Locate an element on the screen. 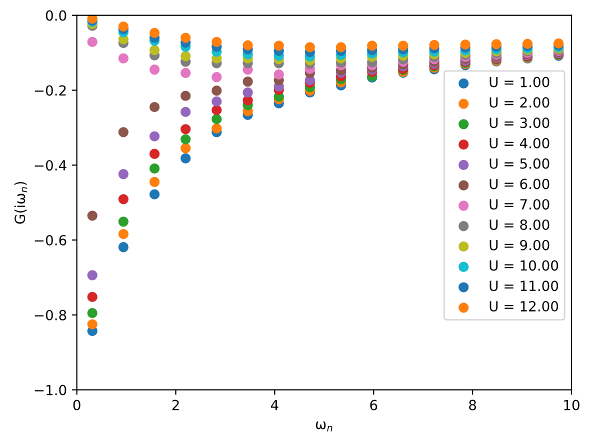 This screenshot has width=591, height=438. y-tick-label: −0.8 is located at coordinates (50, 315).